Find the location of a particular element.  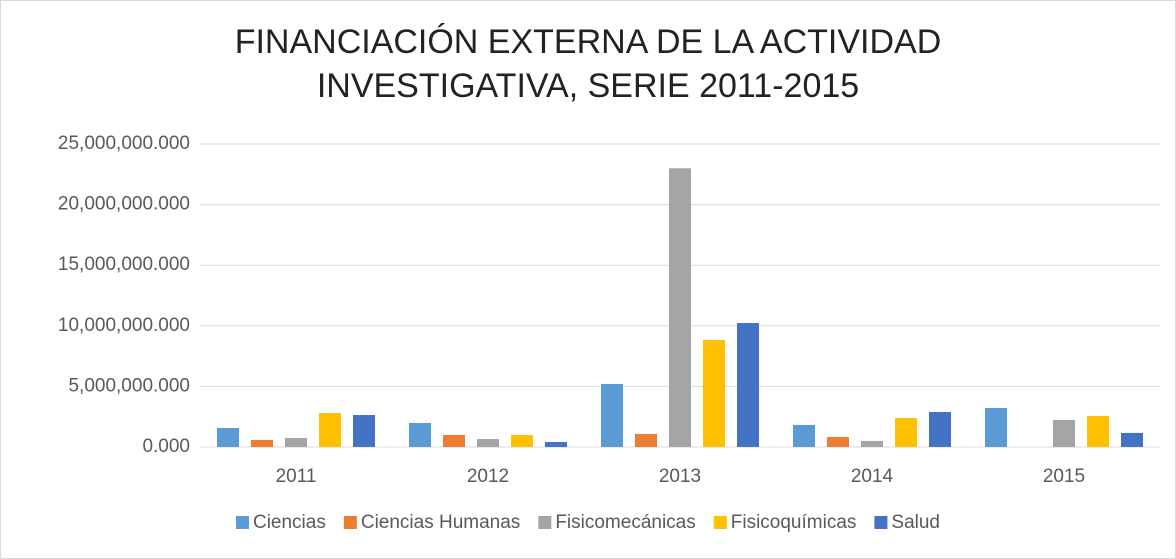

y-tick-label: 5,000,000.000 is located at coordinates (129, 385).